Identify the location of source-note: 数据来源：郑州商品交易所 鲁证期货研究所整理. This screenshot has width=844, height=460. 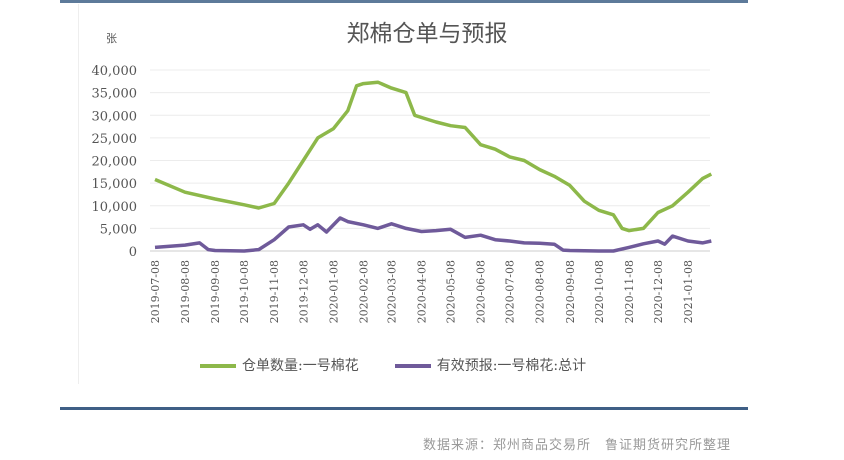
(577, 445).